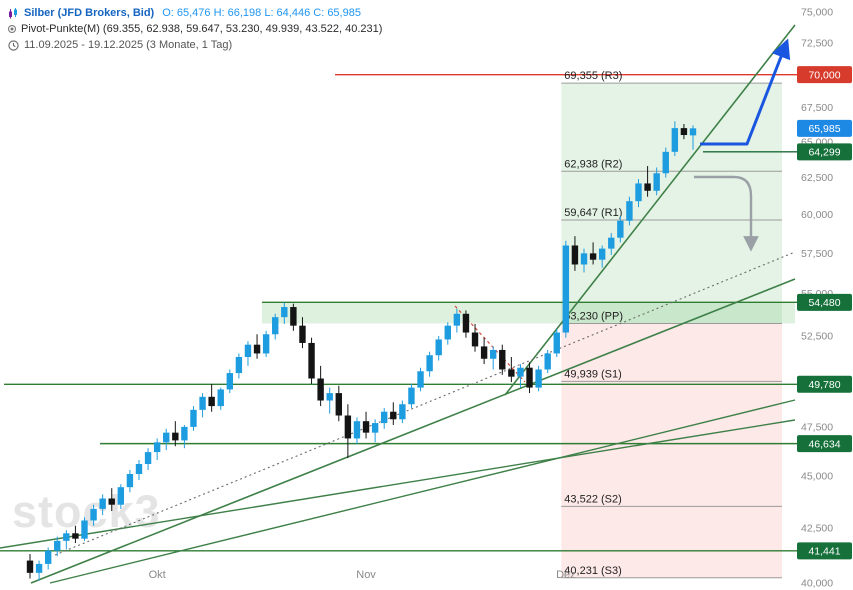 The height and width of the screenshot is (590, 853). I want to click on svg-text: 65,985, so click(824, 129).